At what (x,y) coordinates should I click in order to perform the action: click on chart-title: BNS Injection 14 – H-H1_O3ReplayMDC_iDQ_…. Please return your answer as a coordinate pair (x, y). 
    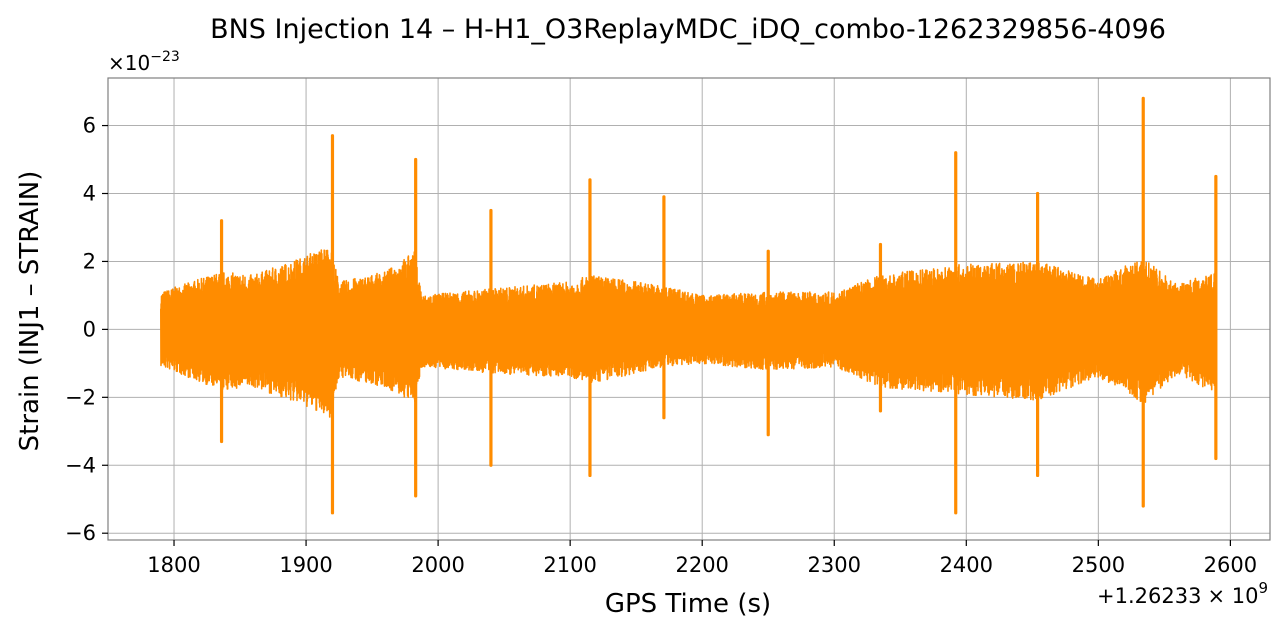
    Looking at the image, I should click on (688, 29).